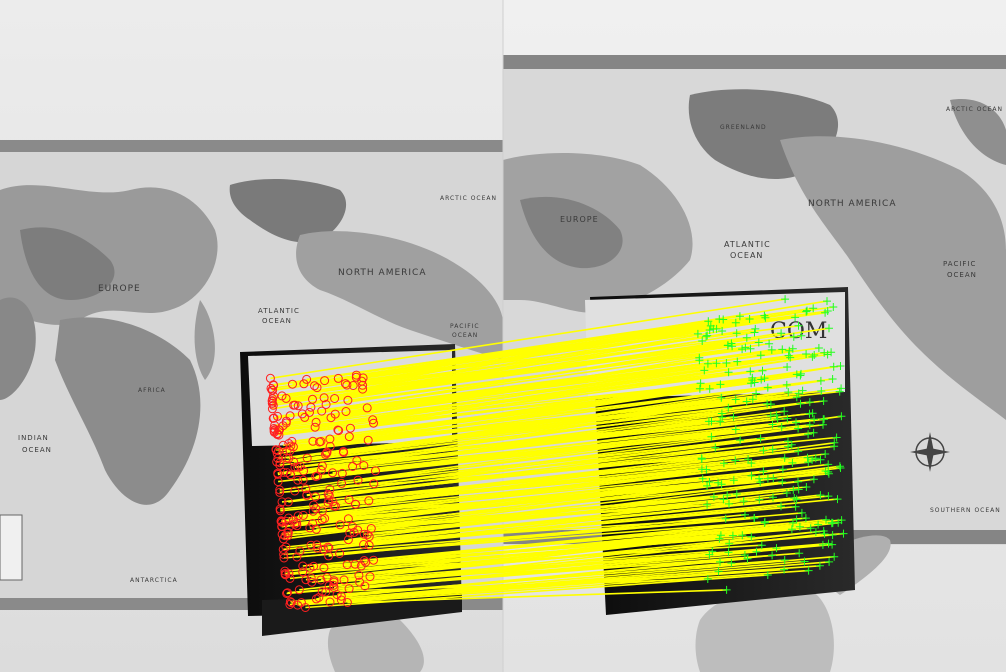 The image size is (1006, 672). I want to click on label-arctic-right: ARCTIC OCEAN, so click(974, 109).